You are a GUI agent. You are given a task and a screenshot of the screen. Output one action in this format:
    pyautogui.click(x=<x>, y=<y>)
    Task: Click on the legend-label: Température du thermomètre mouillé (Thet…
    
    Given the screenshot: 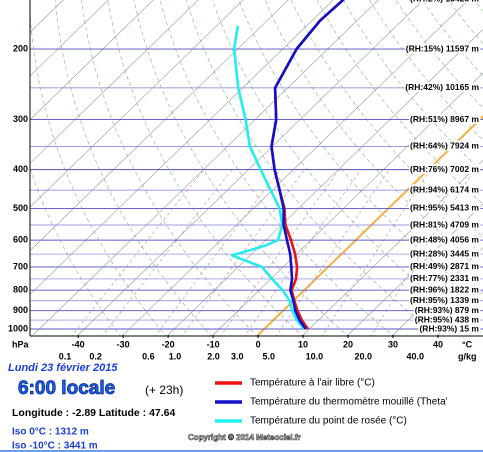 What is the action you would take?
    pyautogui.click(x=349, y=402)
    